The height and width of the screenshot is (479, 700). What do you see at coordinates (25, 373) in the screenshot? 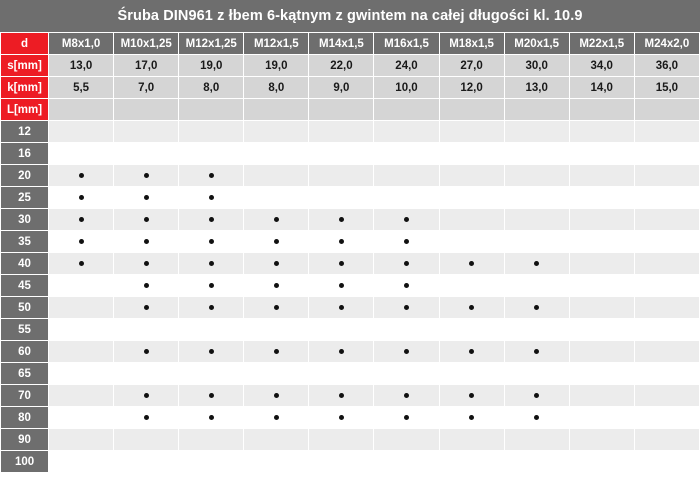
I see `length-label-65: 65` at bounding box center [25, 373].